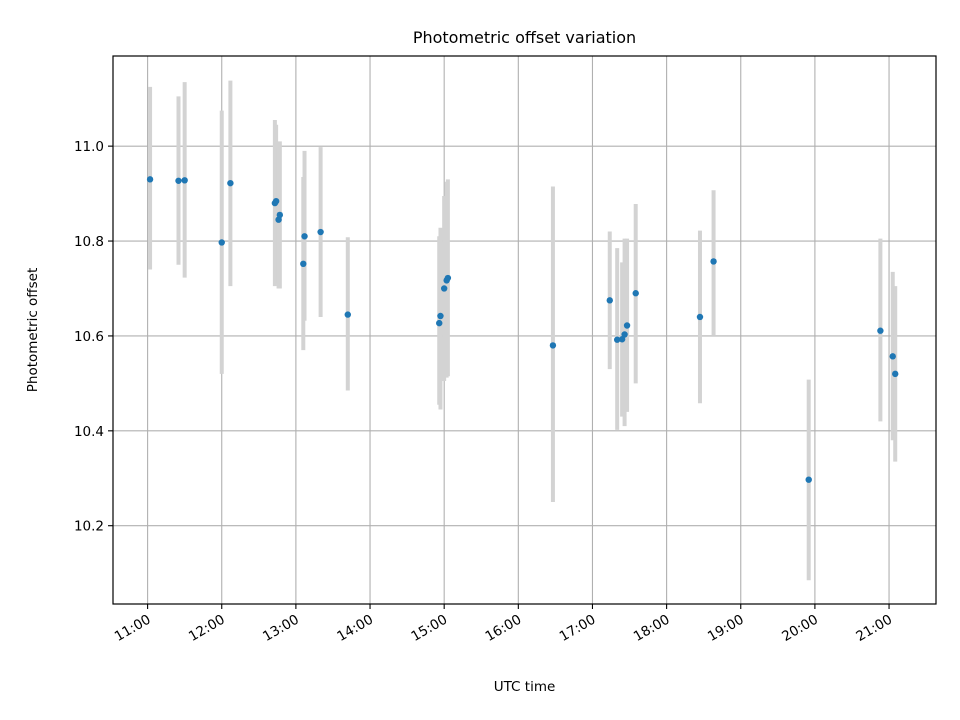 Image resolution: width=960 pixels, height=720 pixels. I want to click on y-tick-label: 10.4, so click(89, 432).